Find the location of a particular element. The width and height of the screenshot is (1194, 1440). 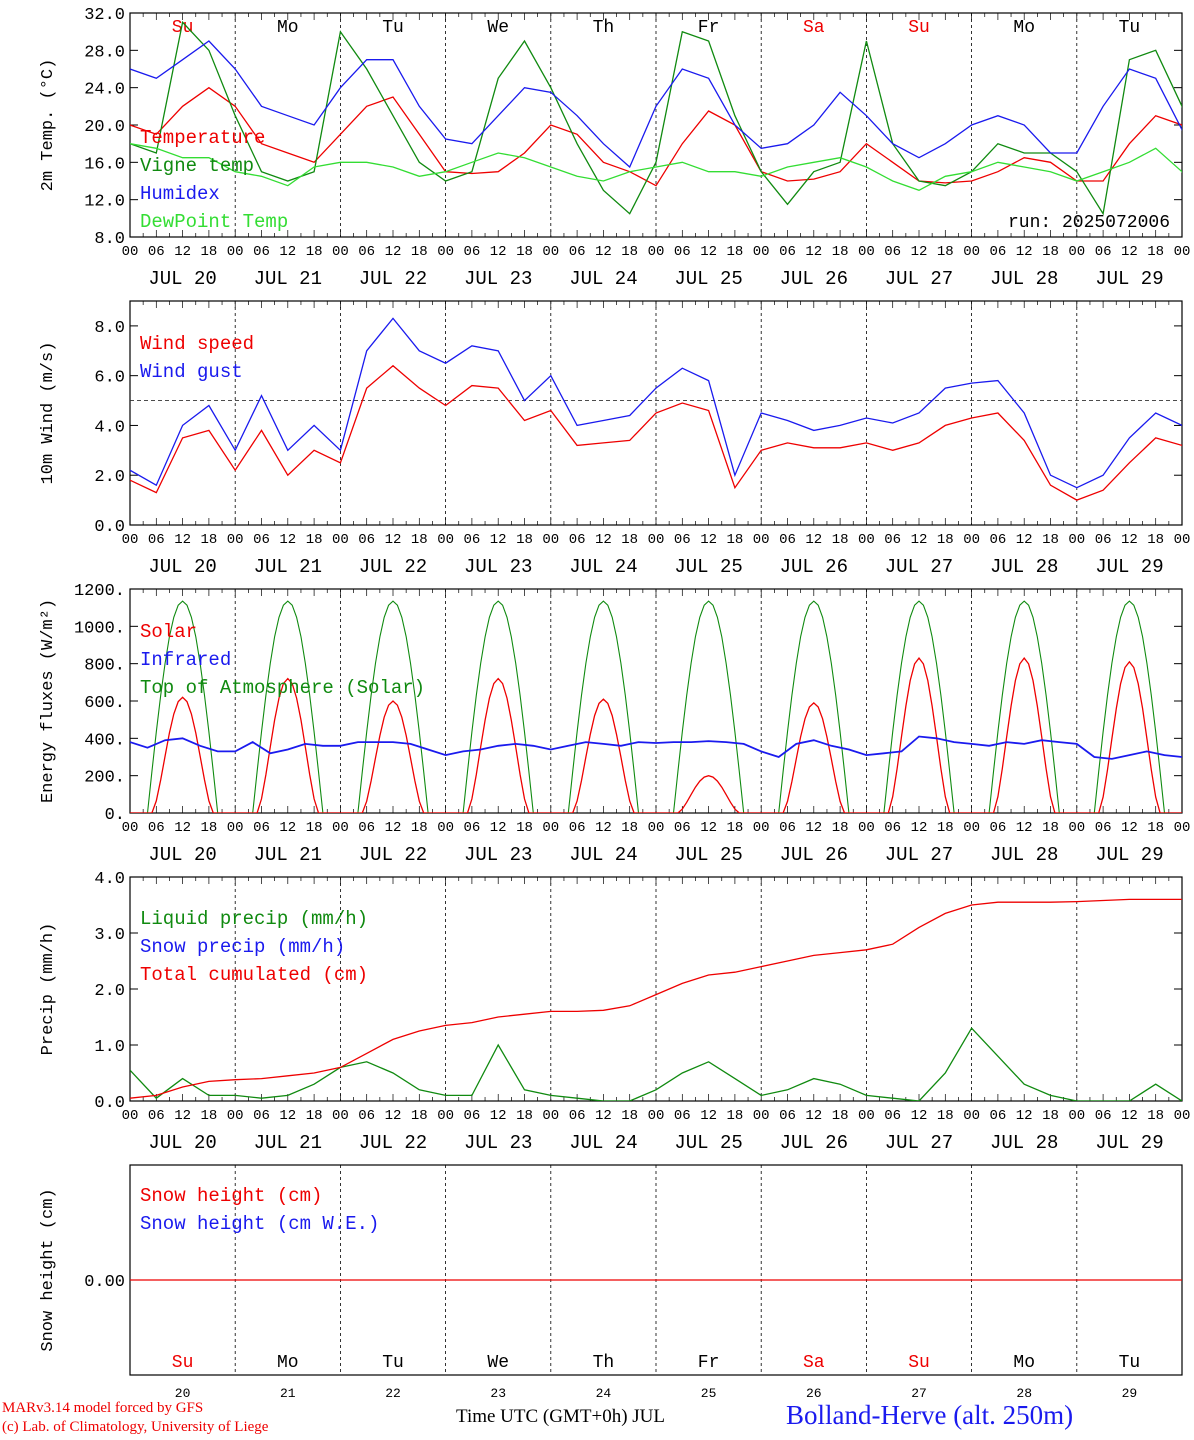

day-label: JUL 28 is located at coordinates (1024, 279).